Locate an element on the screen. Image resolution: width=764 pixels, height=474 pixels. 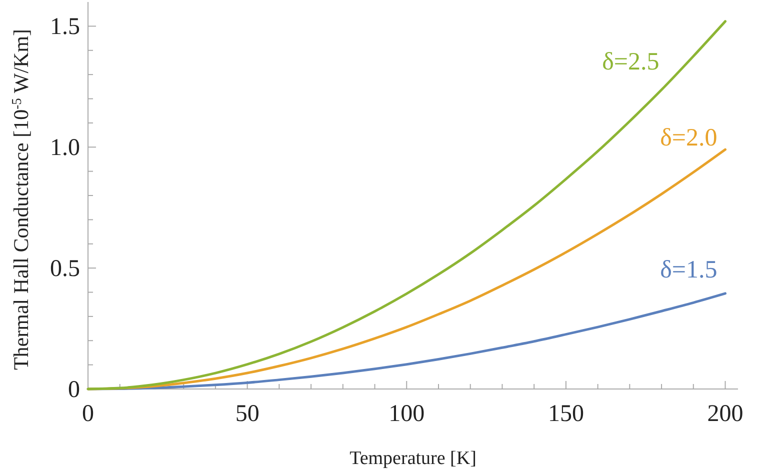
series-label: δ=1.5 is located at coordinates (689, 270).